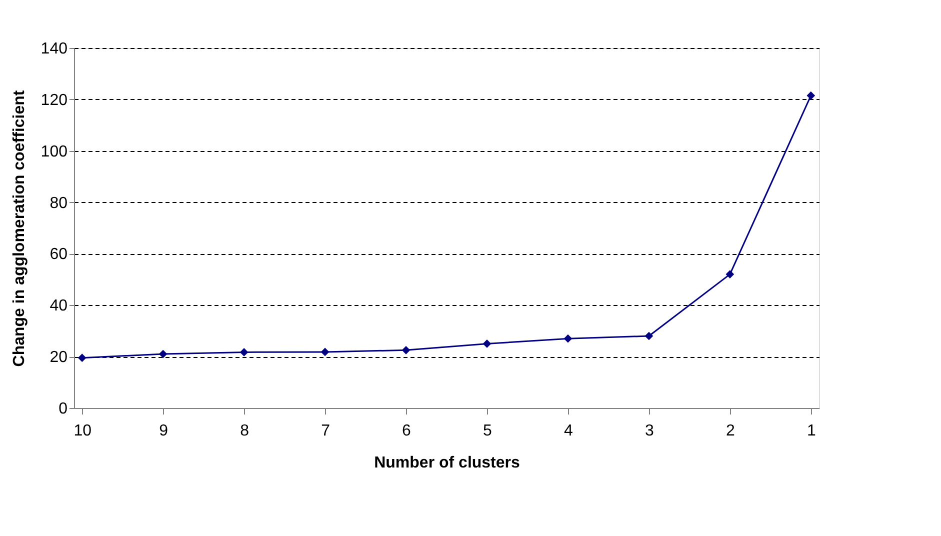 The height and width of the screenshot is (536, 941). Describe the element at coordinates (407, 431) in the screenshot. I see `x-tick-label: 6` at that location.